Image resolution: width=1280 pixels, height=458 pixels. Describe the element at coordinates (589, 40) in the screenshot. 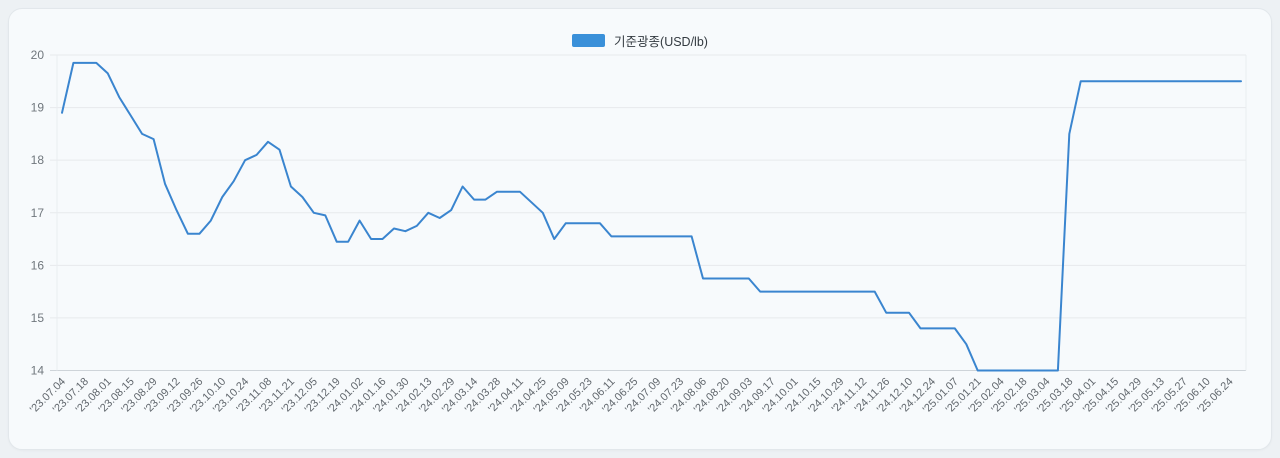

I see `legend-swatch` at that location.